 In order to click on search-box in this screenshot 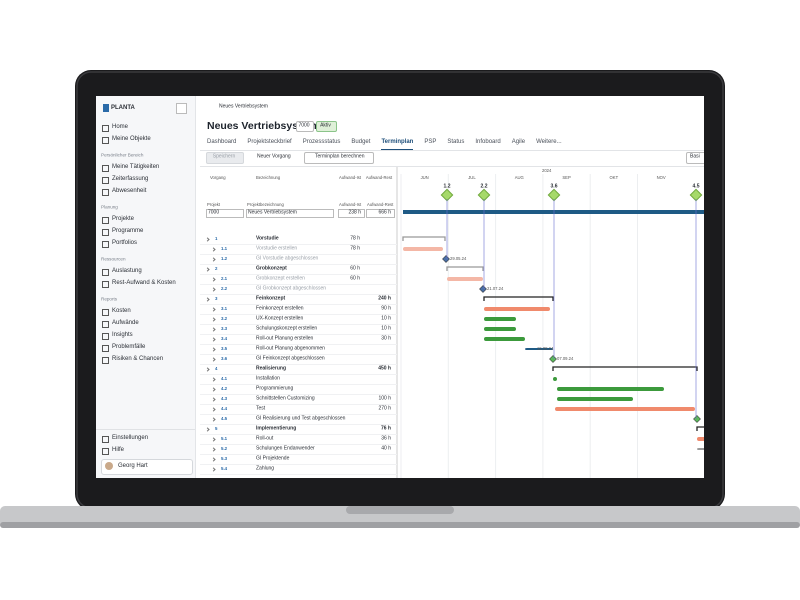, I will do `click(695, 158)`.